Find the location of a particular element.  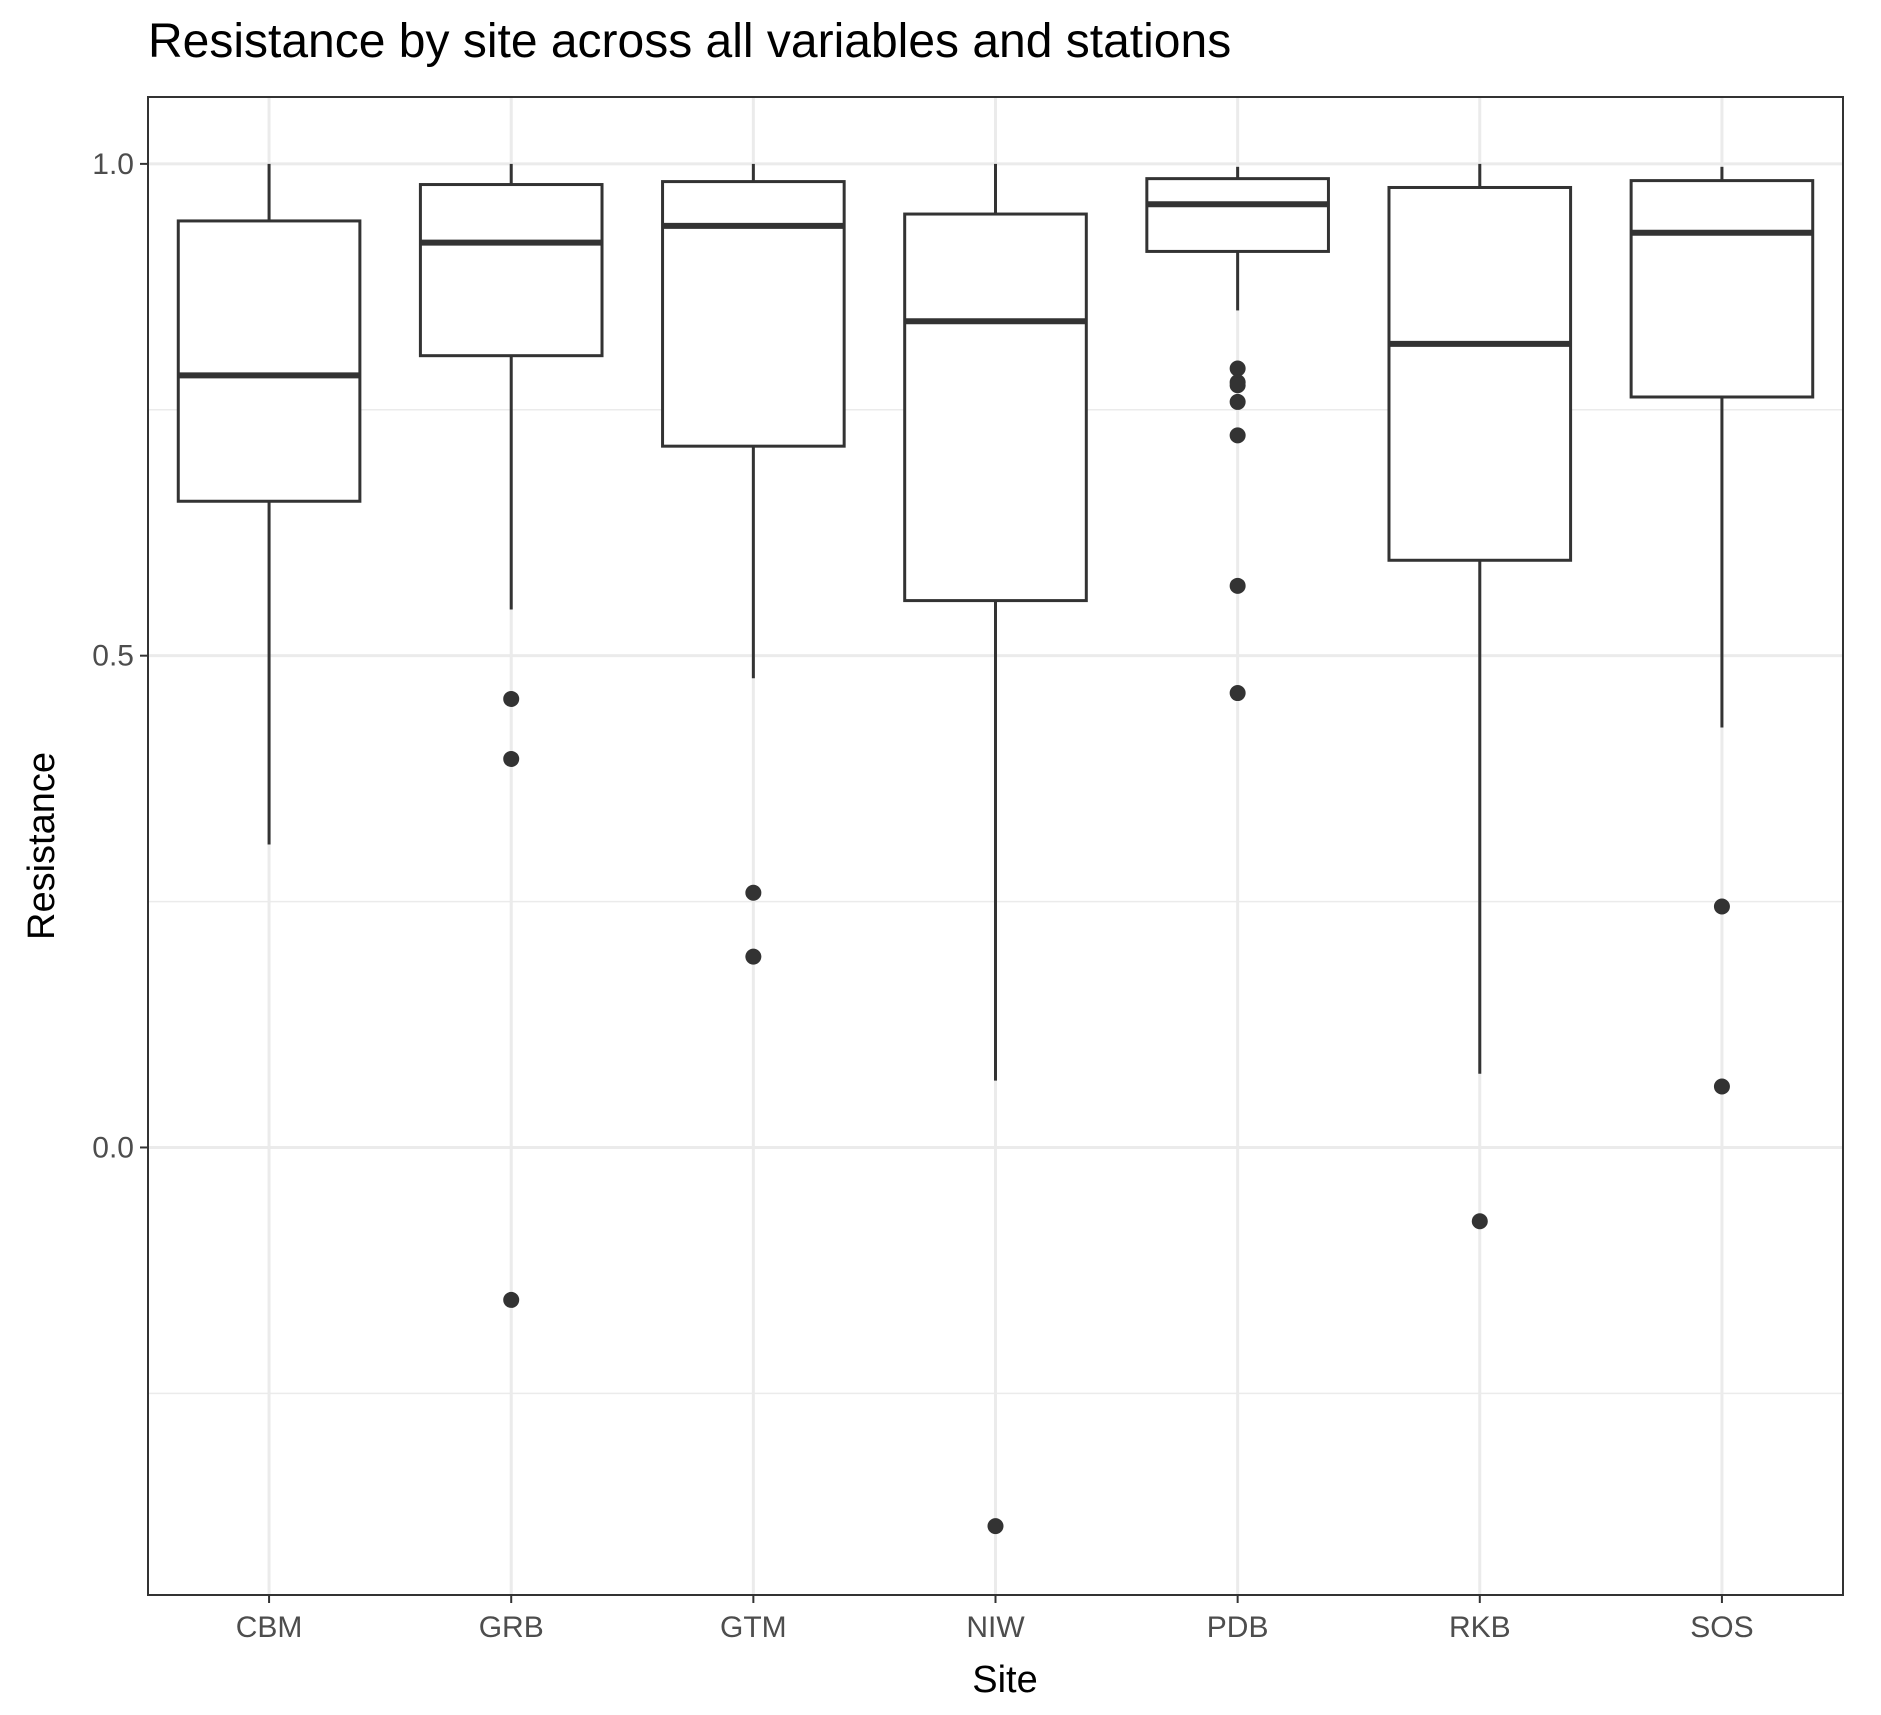

x-tick-label: NIW is located at coordinates (995, 1627).